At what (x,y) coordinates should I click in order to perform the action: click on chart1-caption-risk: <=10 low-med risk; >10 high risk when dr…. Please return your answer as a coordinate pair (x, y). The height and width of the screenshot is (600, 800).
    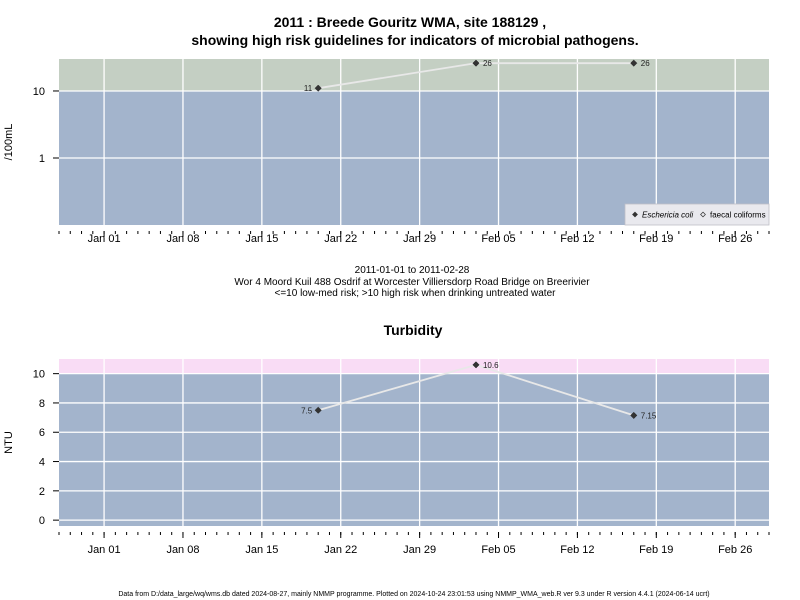
    Looking at the image, I should click on (416, 293).